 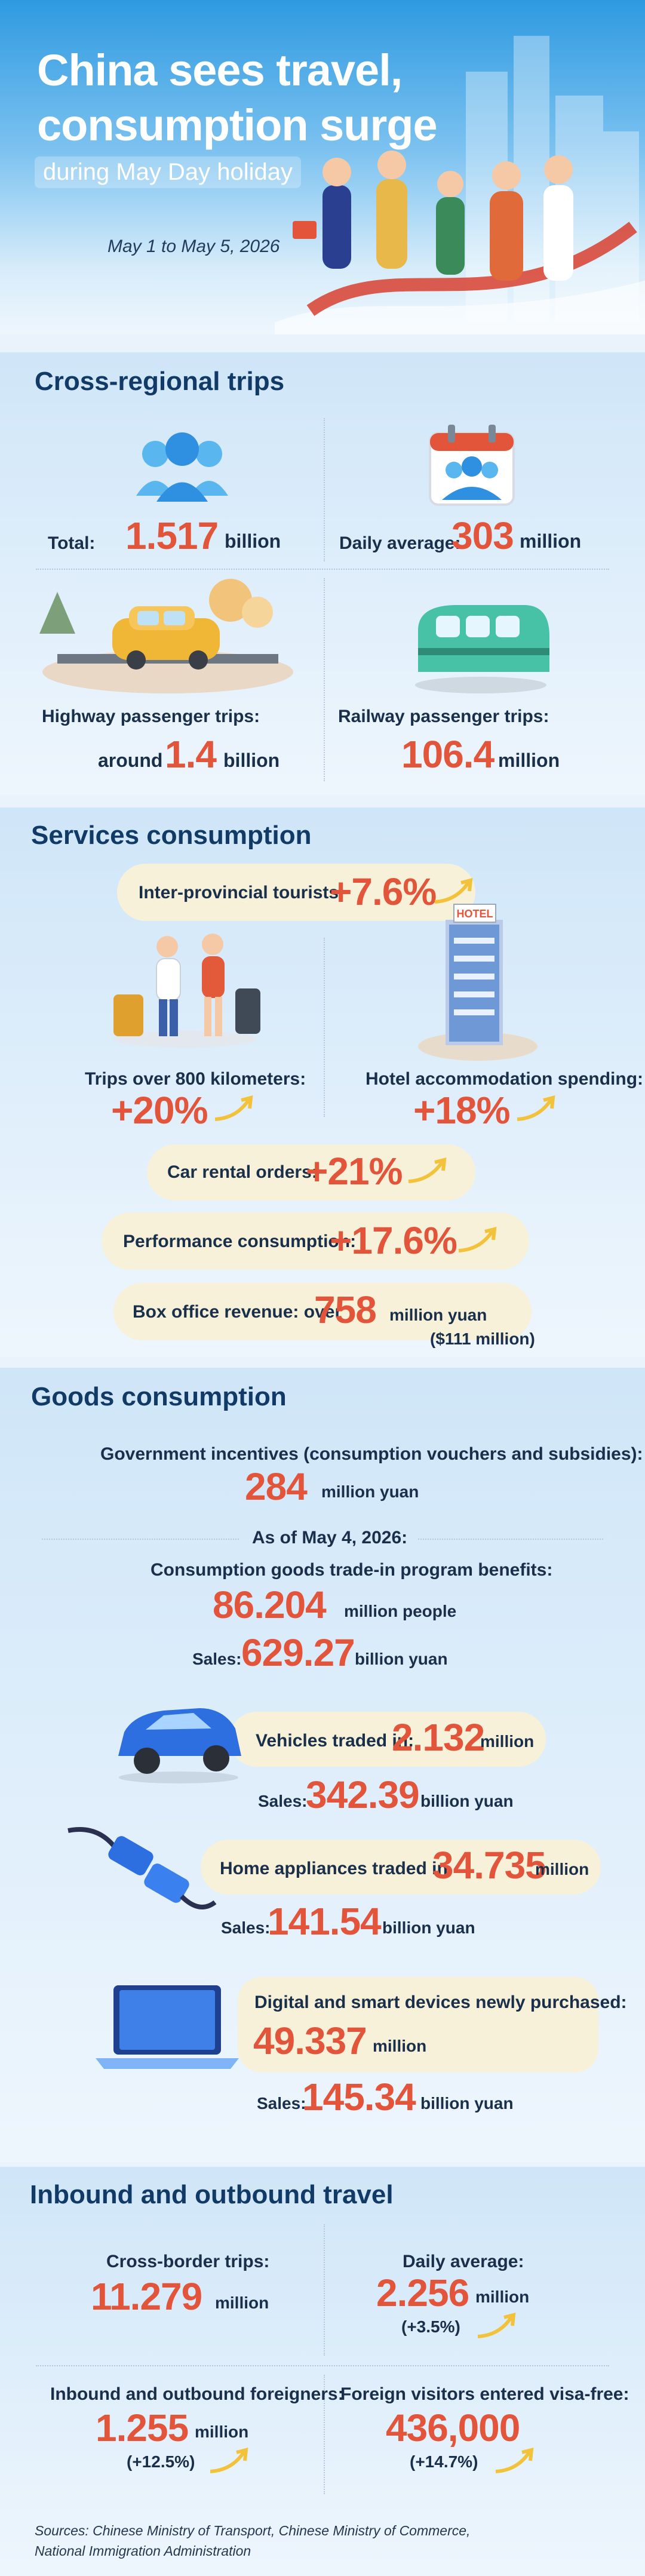 What do you see at coordinates (370, 1491) in the screenshot?
I see `gov-unit: million yuan` at bounding box center [370, 1491].